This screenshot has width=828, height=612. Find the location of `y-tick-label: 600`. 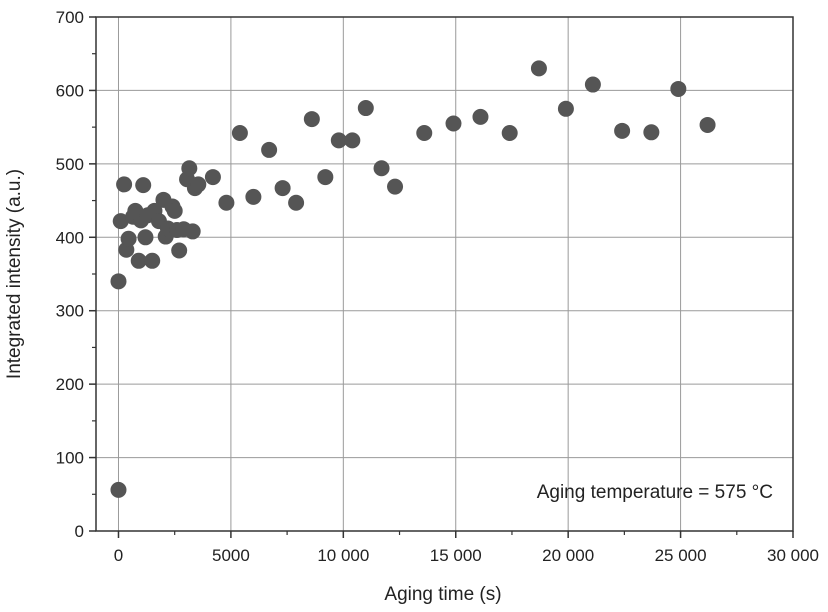

y-tick-label: 600 is located at coordinates (70, 90).